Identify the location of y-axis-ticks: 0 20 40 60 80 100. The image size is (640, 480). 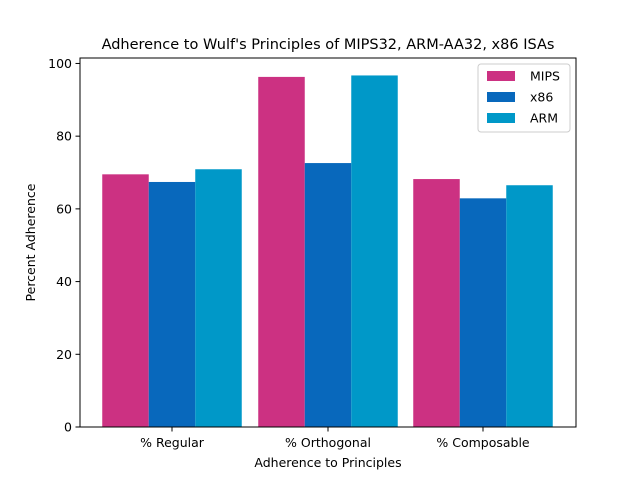
(64, 245).